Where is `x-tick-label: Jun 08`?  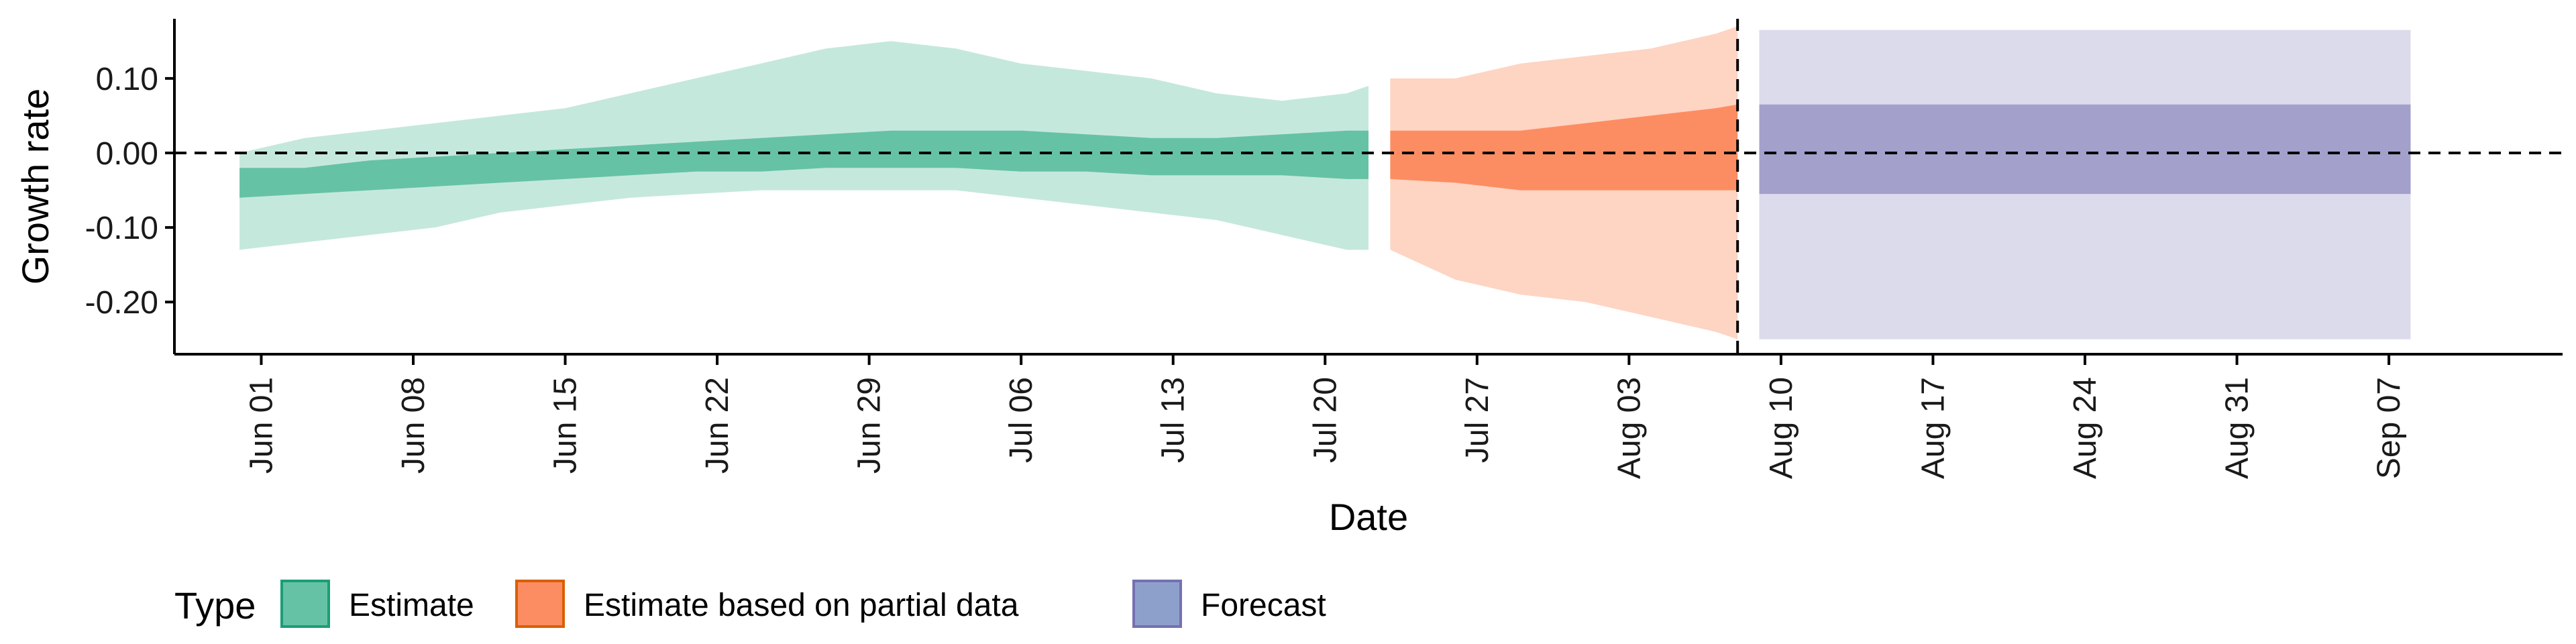
x-tick-label: Jun 08 is located at coordinates (413, 425).